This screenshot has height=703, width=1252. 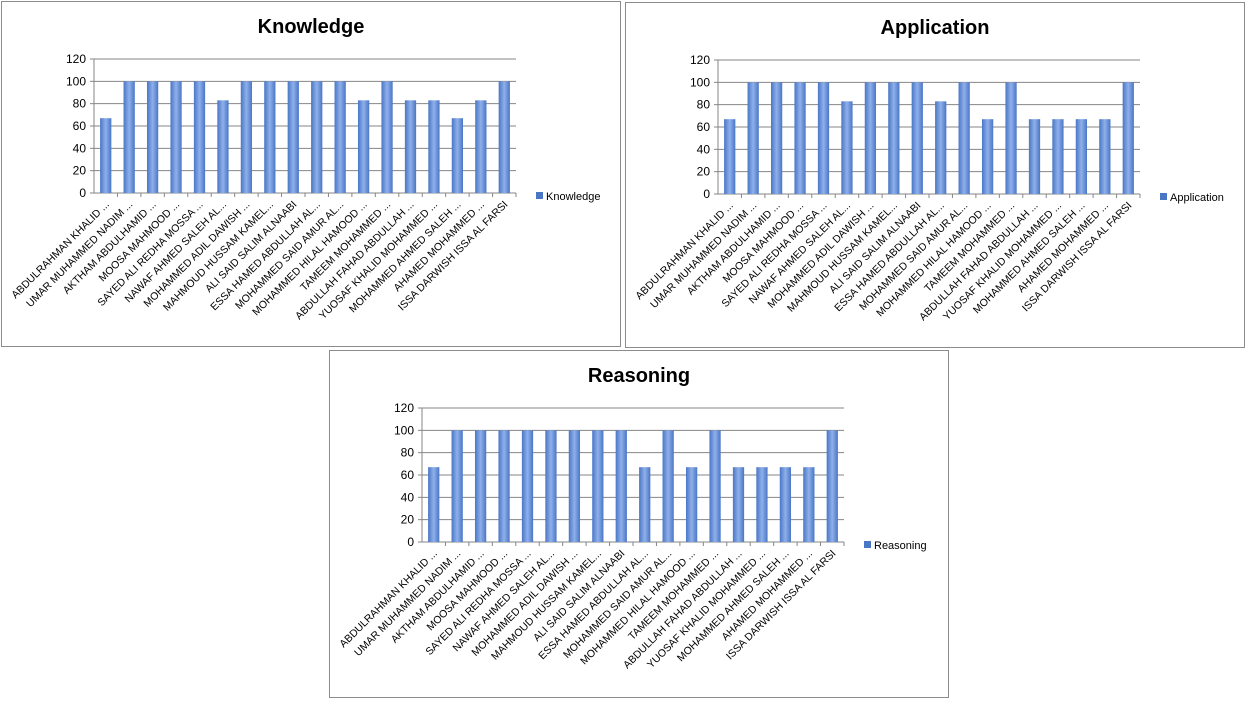 What do you see at coordinates (1197, 198) in the screenshot?
I see `legend-label: Application` at bounding box center [1197, 198].